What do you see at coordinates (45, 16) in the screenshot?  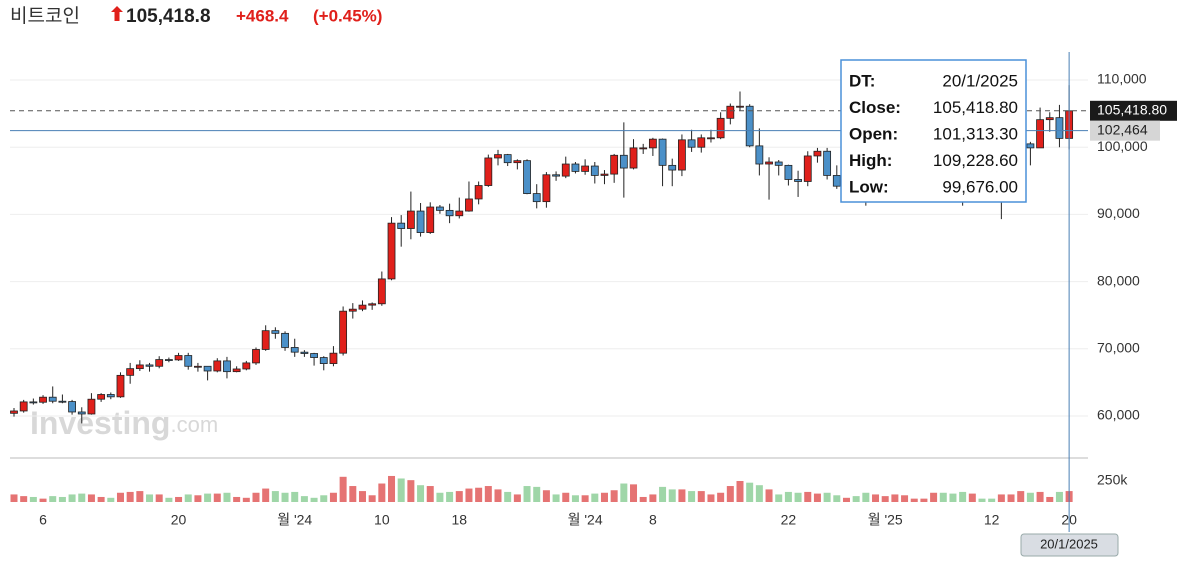 I see `chart-title: 비트코인` at bounding box center [45, 16].